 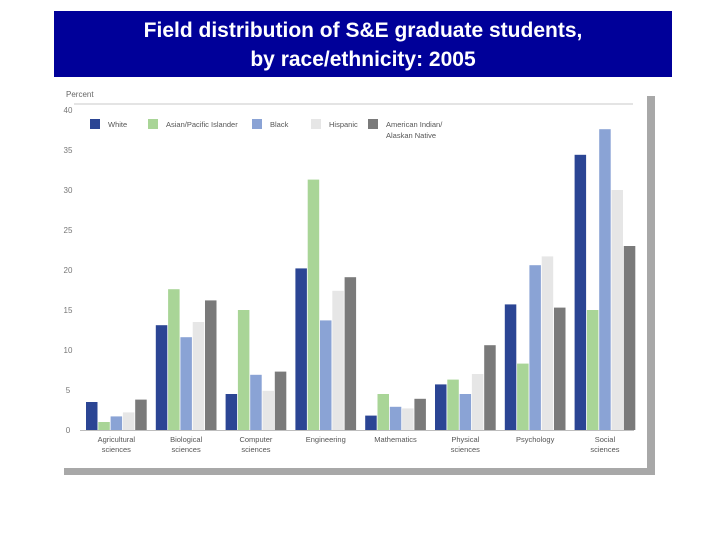 I want to click on x-category-label: Mathematics, so click(x=395, y=439).